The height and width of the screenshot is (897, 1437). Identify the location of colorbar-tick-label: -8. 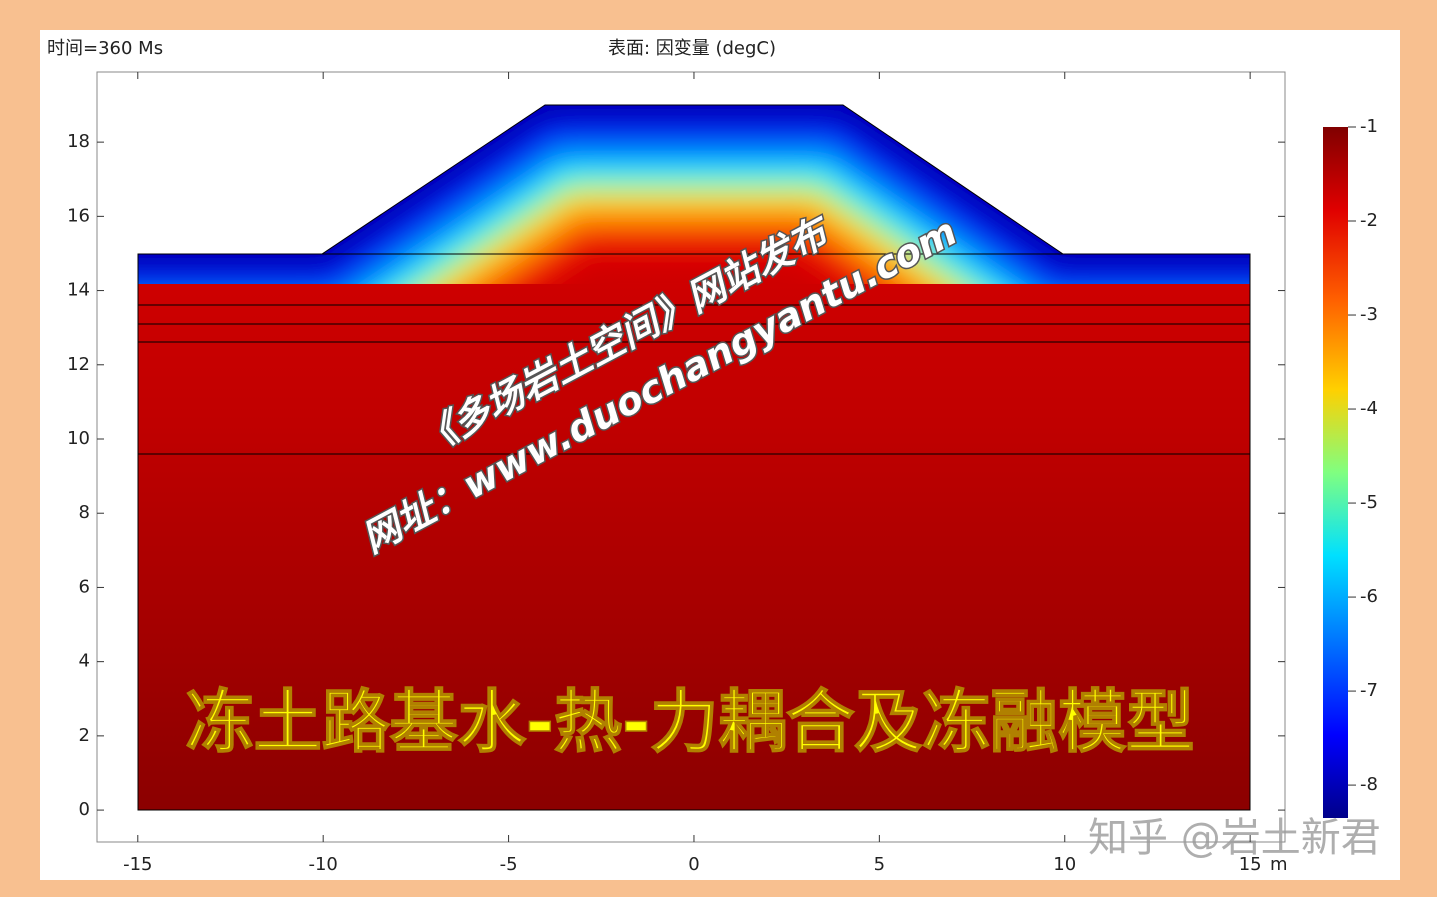
(1369, 784).